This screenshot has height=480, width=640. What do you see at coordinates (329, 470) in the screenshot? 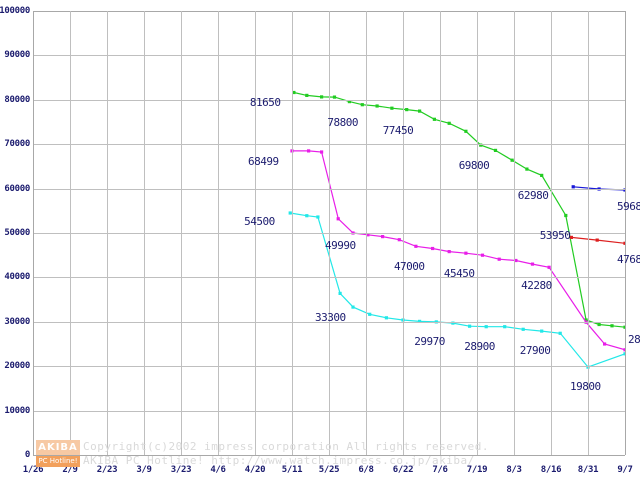
I see `x-axis-tick-label: 5/25` at bounding box center [329, 470].